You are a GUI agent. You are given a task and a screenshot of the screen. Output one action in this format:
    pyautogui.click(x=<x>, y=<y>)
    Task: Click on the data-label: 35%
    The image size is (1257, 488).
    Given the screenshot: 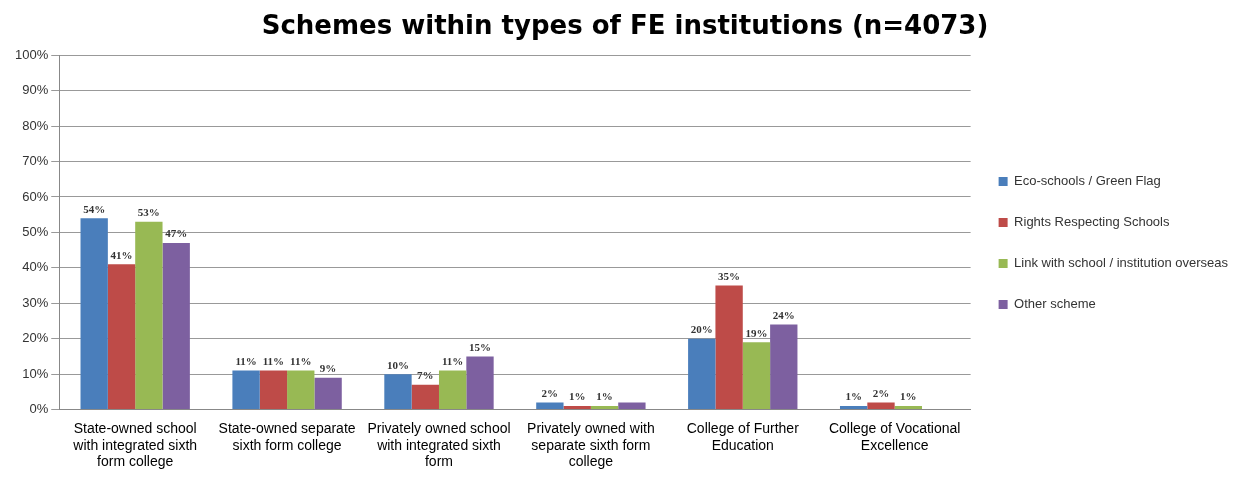 What is the action you would take?
    pyautogui.click(x=729, y=275)
    